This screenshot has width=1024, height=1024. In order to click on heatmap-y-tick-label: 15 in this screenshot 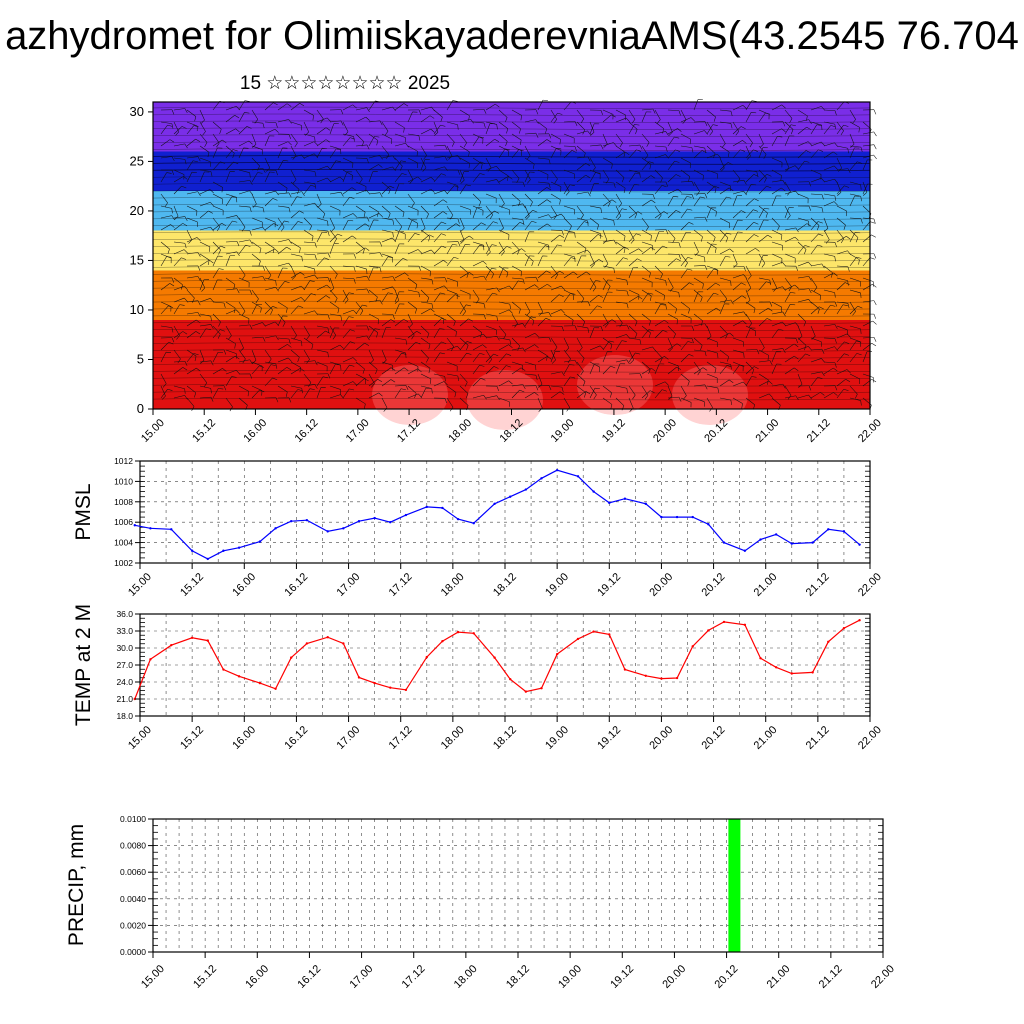, I will do `click(137, 259)`.